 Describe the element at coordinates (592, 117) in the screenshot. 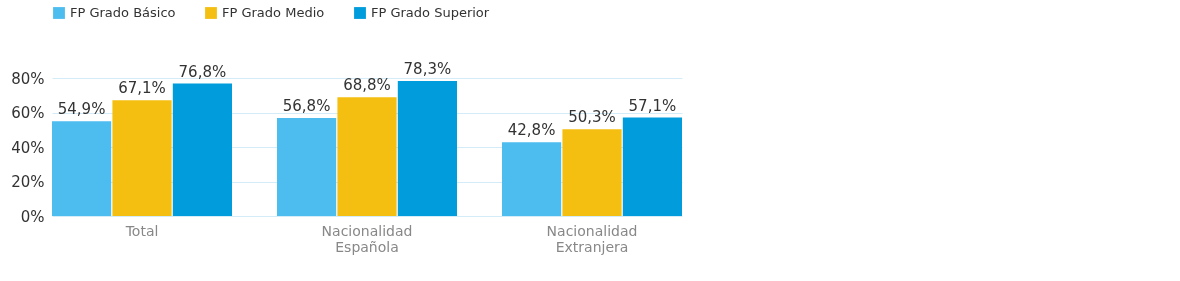

I see `data-label: 50,3%` at that location.